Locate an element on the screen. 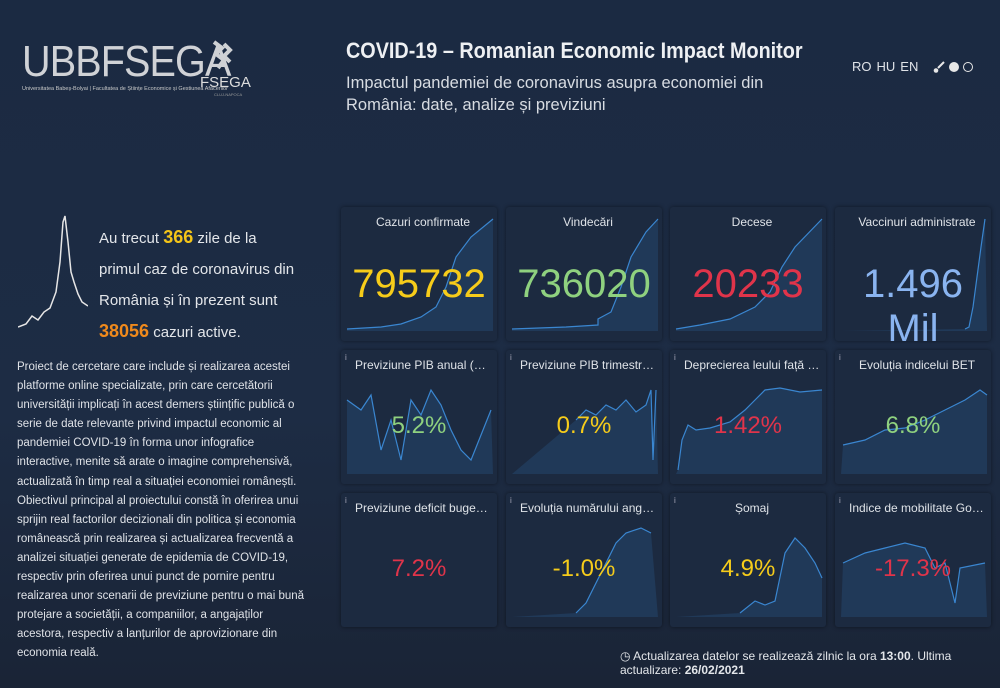 The width and height of the screenshot is (1000, 688). card-value: -17.3% is located at coordinates (913, 568).